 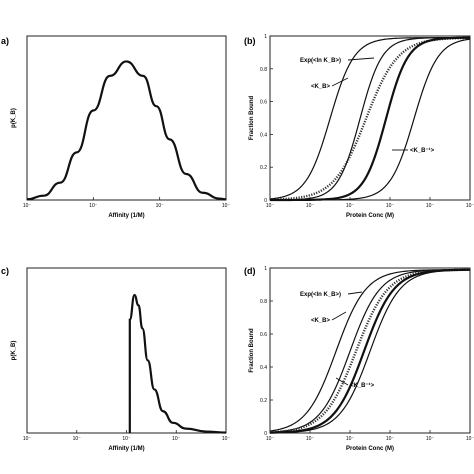 What do you see at coordinates (321, 87) in the screenshot?
I see `annotation-label-b: <K_B>` at bounding box center [321, 87].